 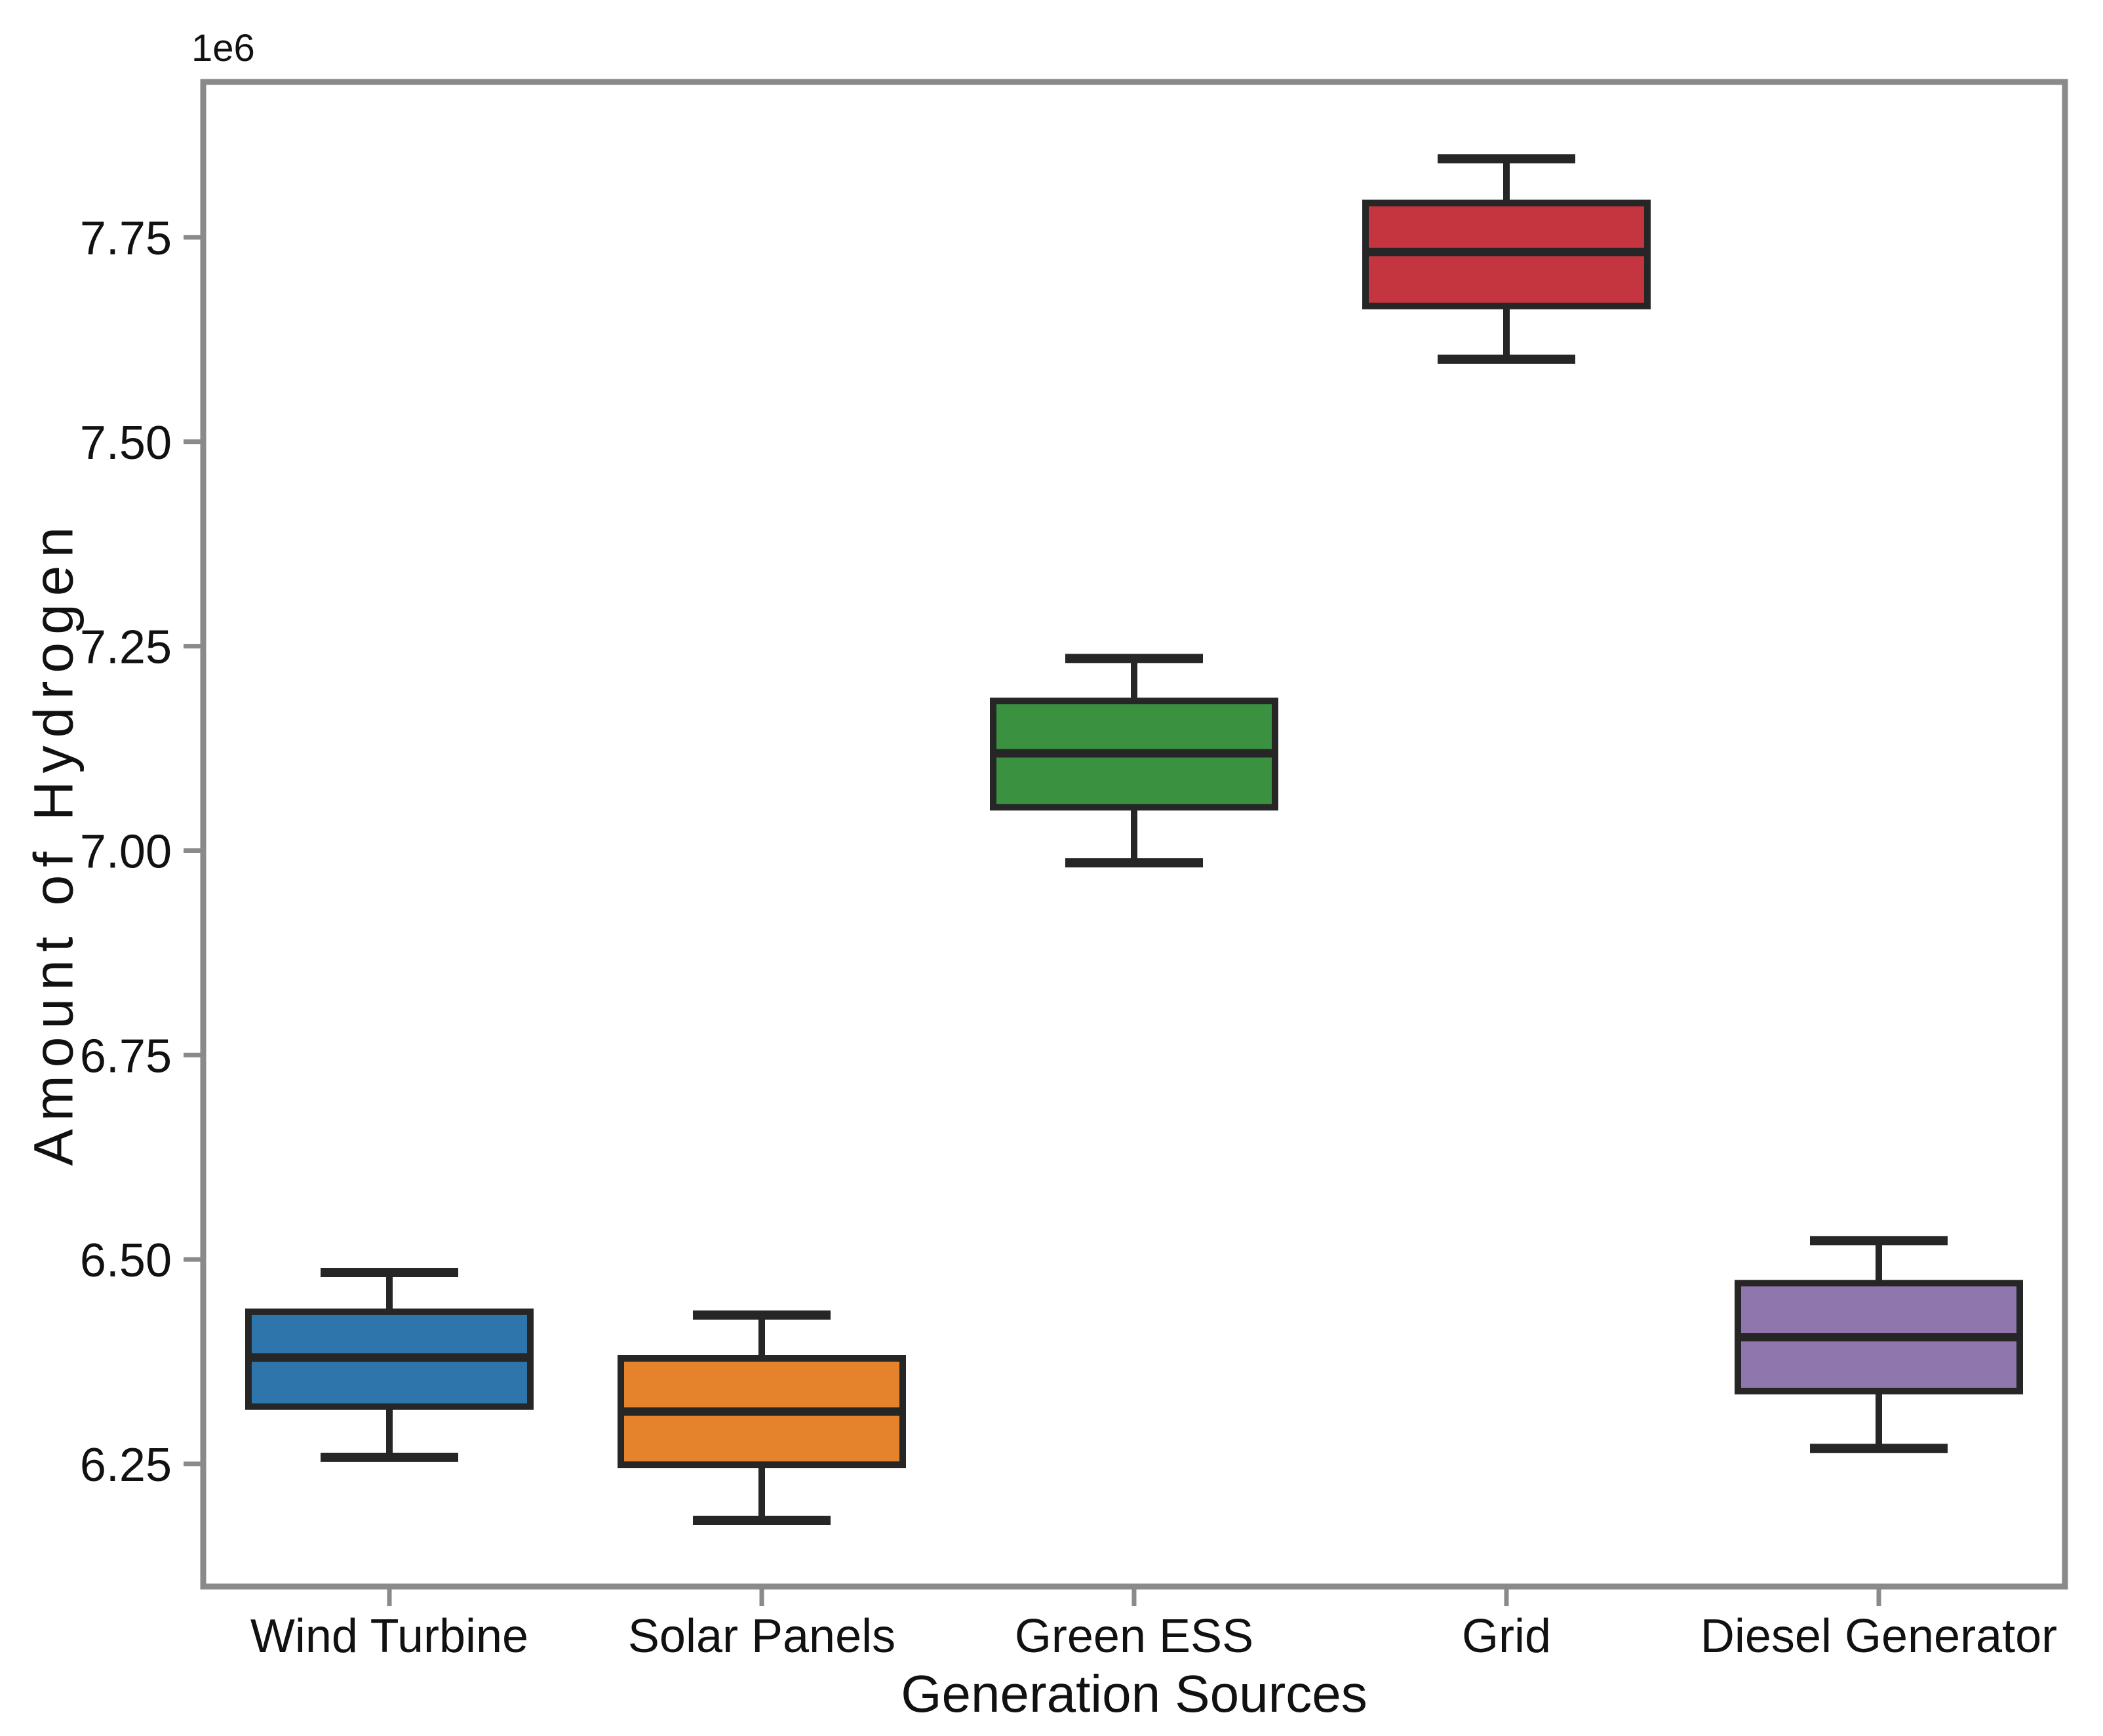 What do you see at coordinates (126, 1465) in the screenshot?
I see `y-tick-label: 6.25` at bounding box center [126, 1465].